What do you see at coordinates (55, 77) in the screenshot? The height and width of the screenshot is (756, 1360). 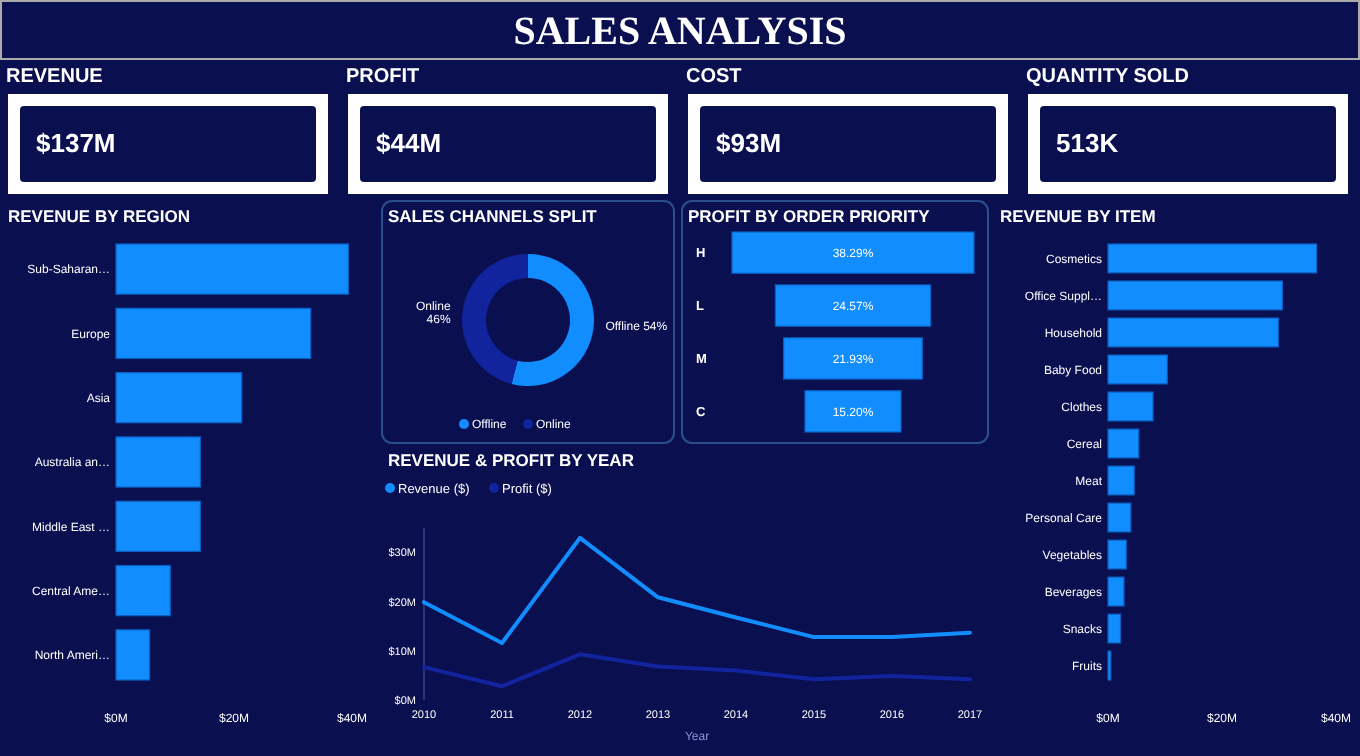 I see `category-label: REVENUE` at bounding box center [55, 77].